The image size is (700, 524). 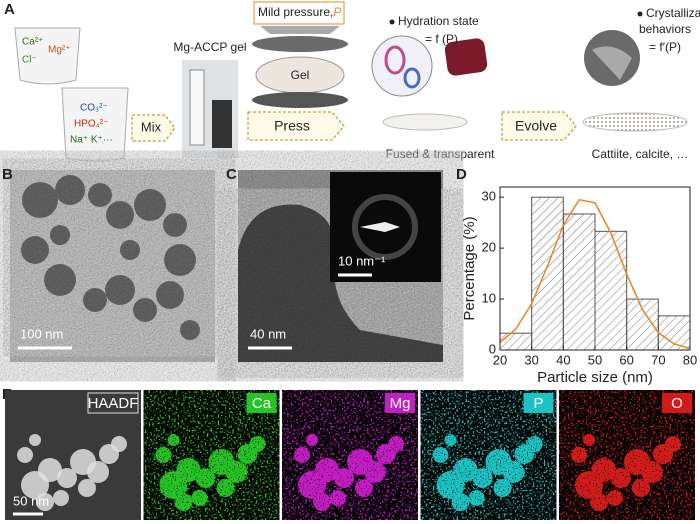 I want to click on map-label: HAADF, so click(x=113, y=403).